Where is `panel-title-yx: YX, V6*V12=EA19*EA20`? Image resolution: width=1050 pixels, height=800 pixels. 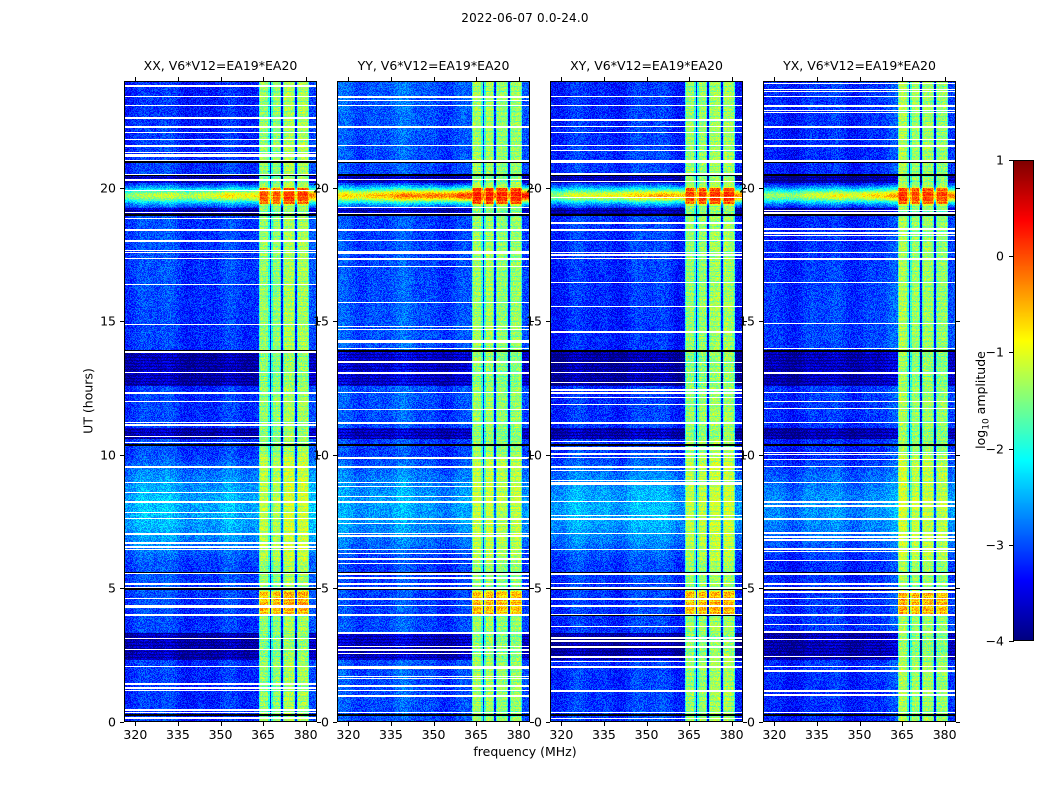
panel-title-yx: YX, V6*V12=EA19*EA20 is located at coordinates (859, 65).